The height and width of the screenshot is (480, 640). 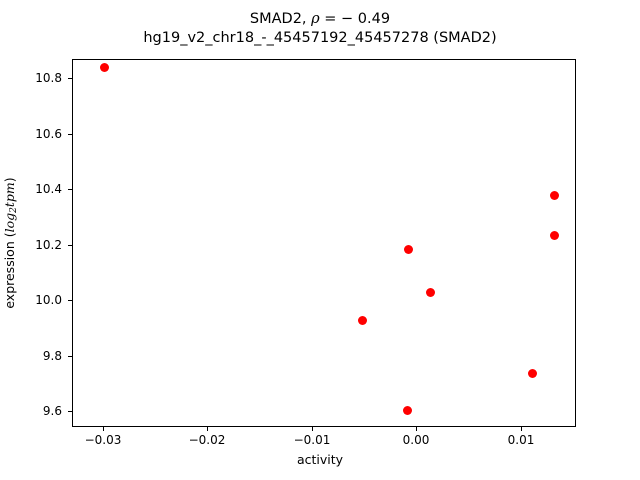 I want to click on chart-title-line-1: SMAD2, ρ = − 0.49, so click(x=320, y=19).